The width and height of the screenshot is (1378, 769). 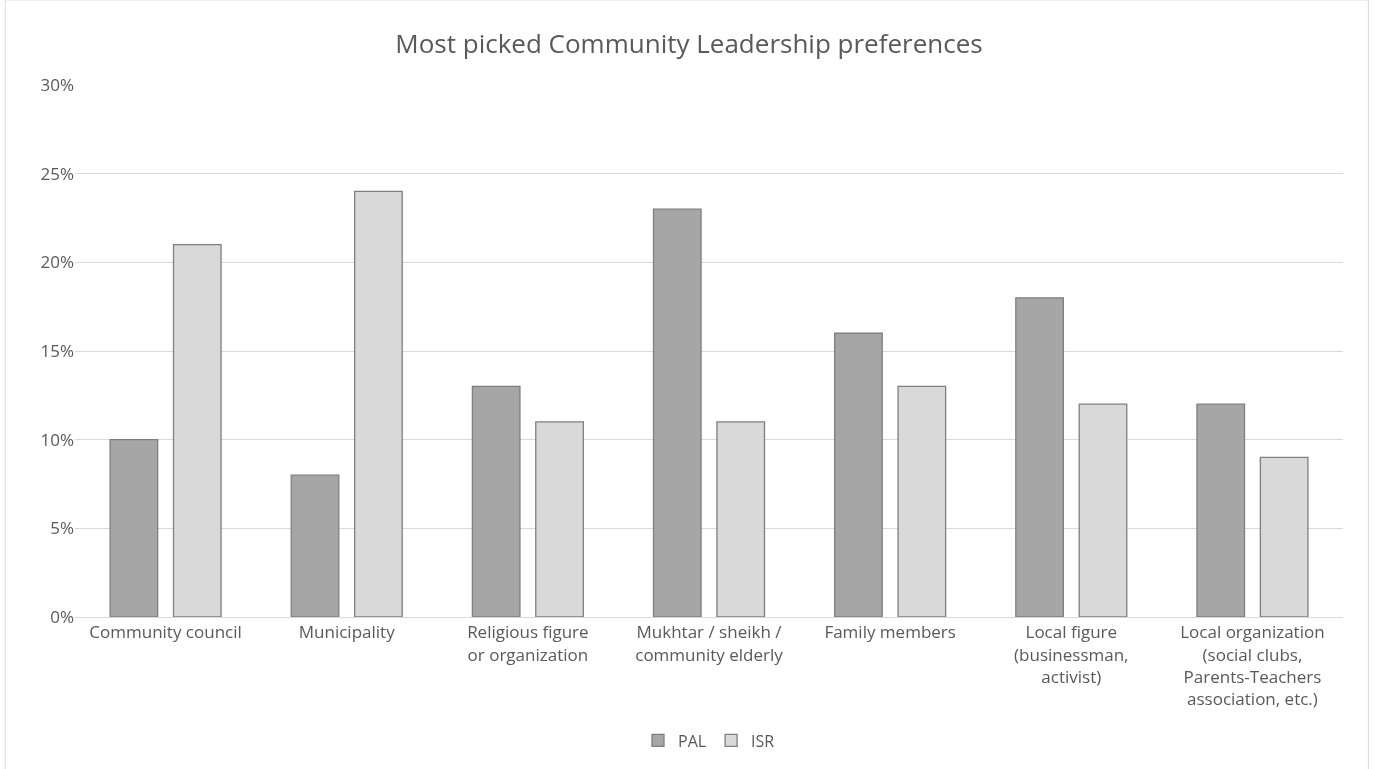 I want to click on y-tick-label: 15%, so click(x=57, y=350).